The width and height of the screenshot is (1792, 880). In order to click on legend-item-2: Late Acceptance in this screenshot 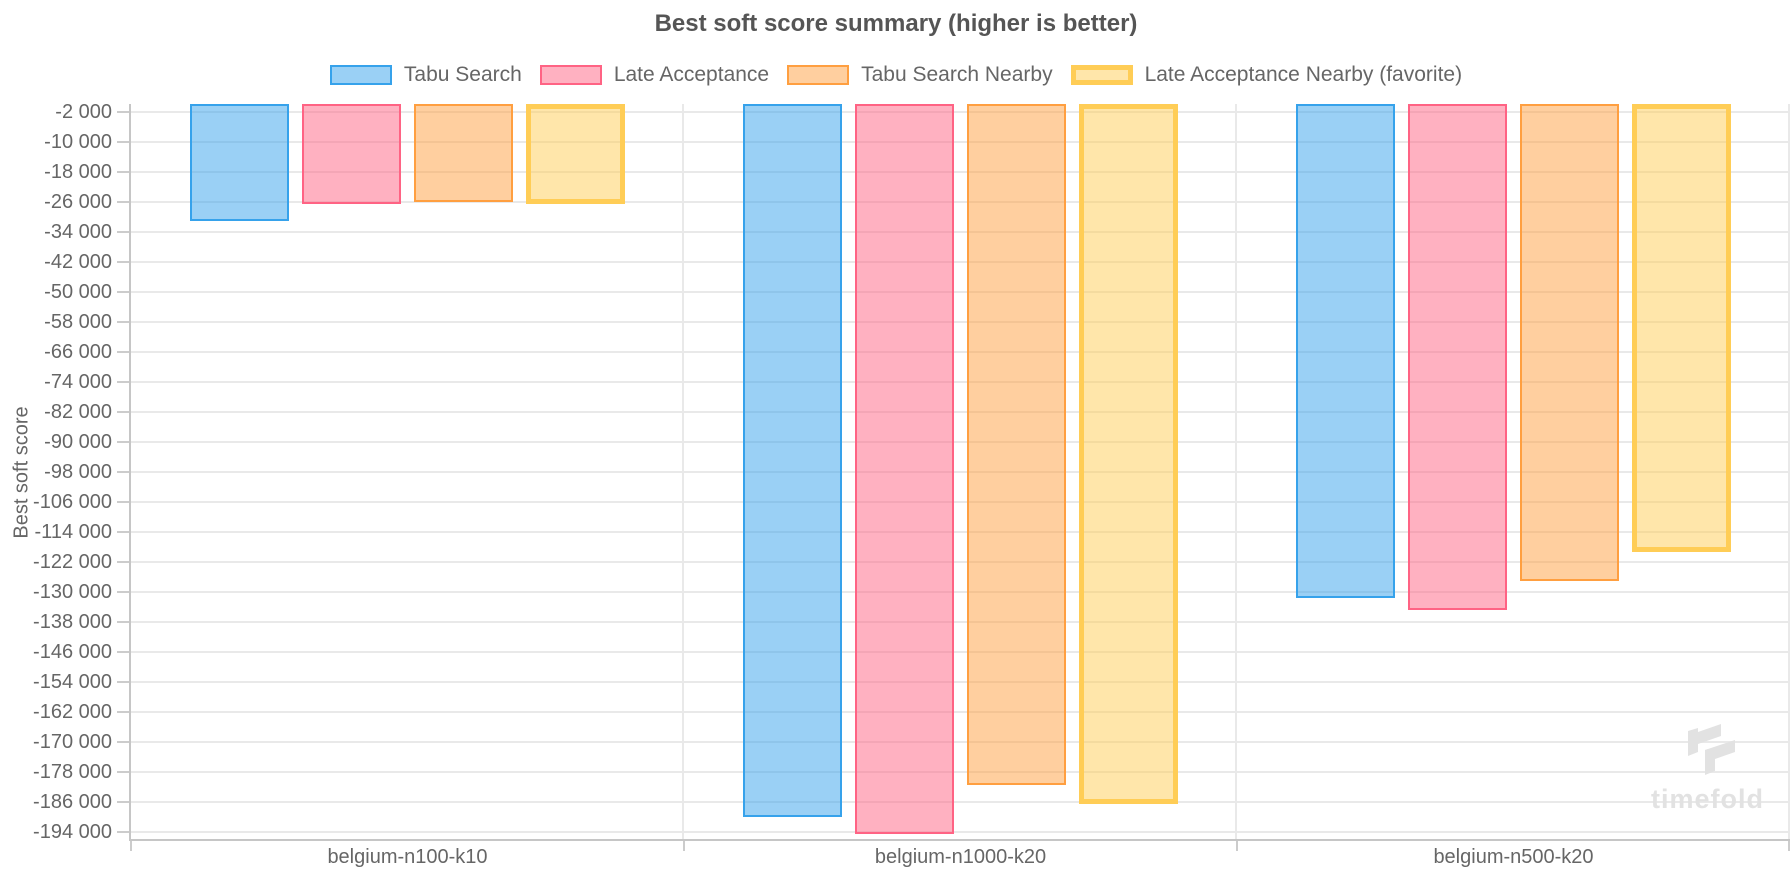, I will do `click(654, 75)`.